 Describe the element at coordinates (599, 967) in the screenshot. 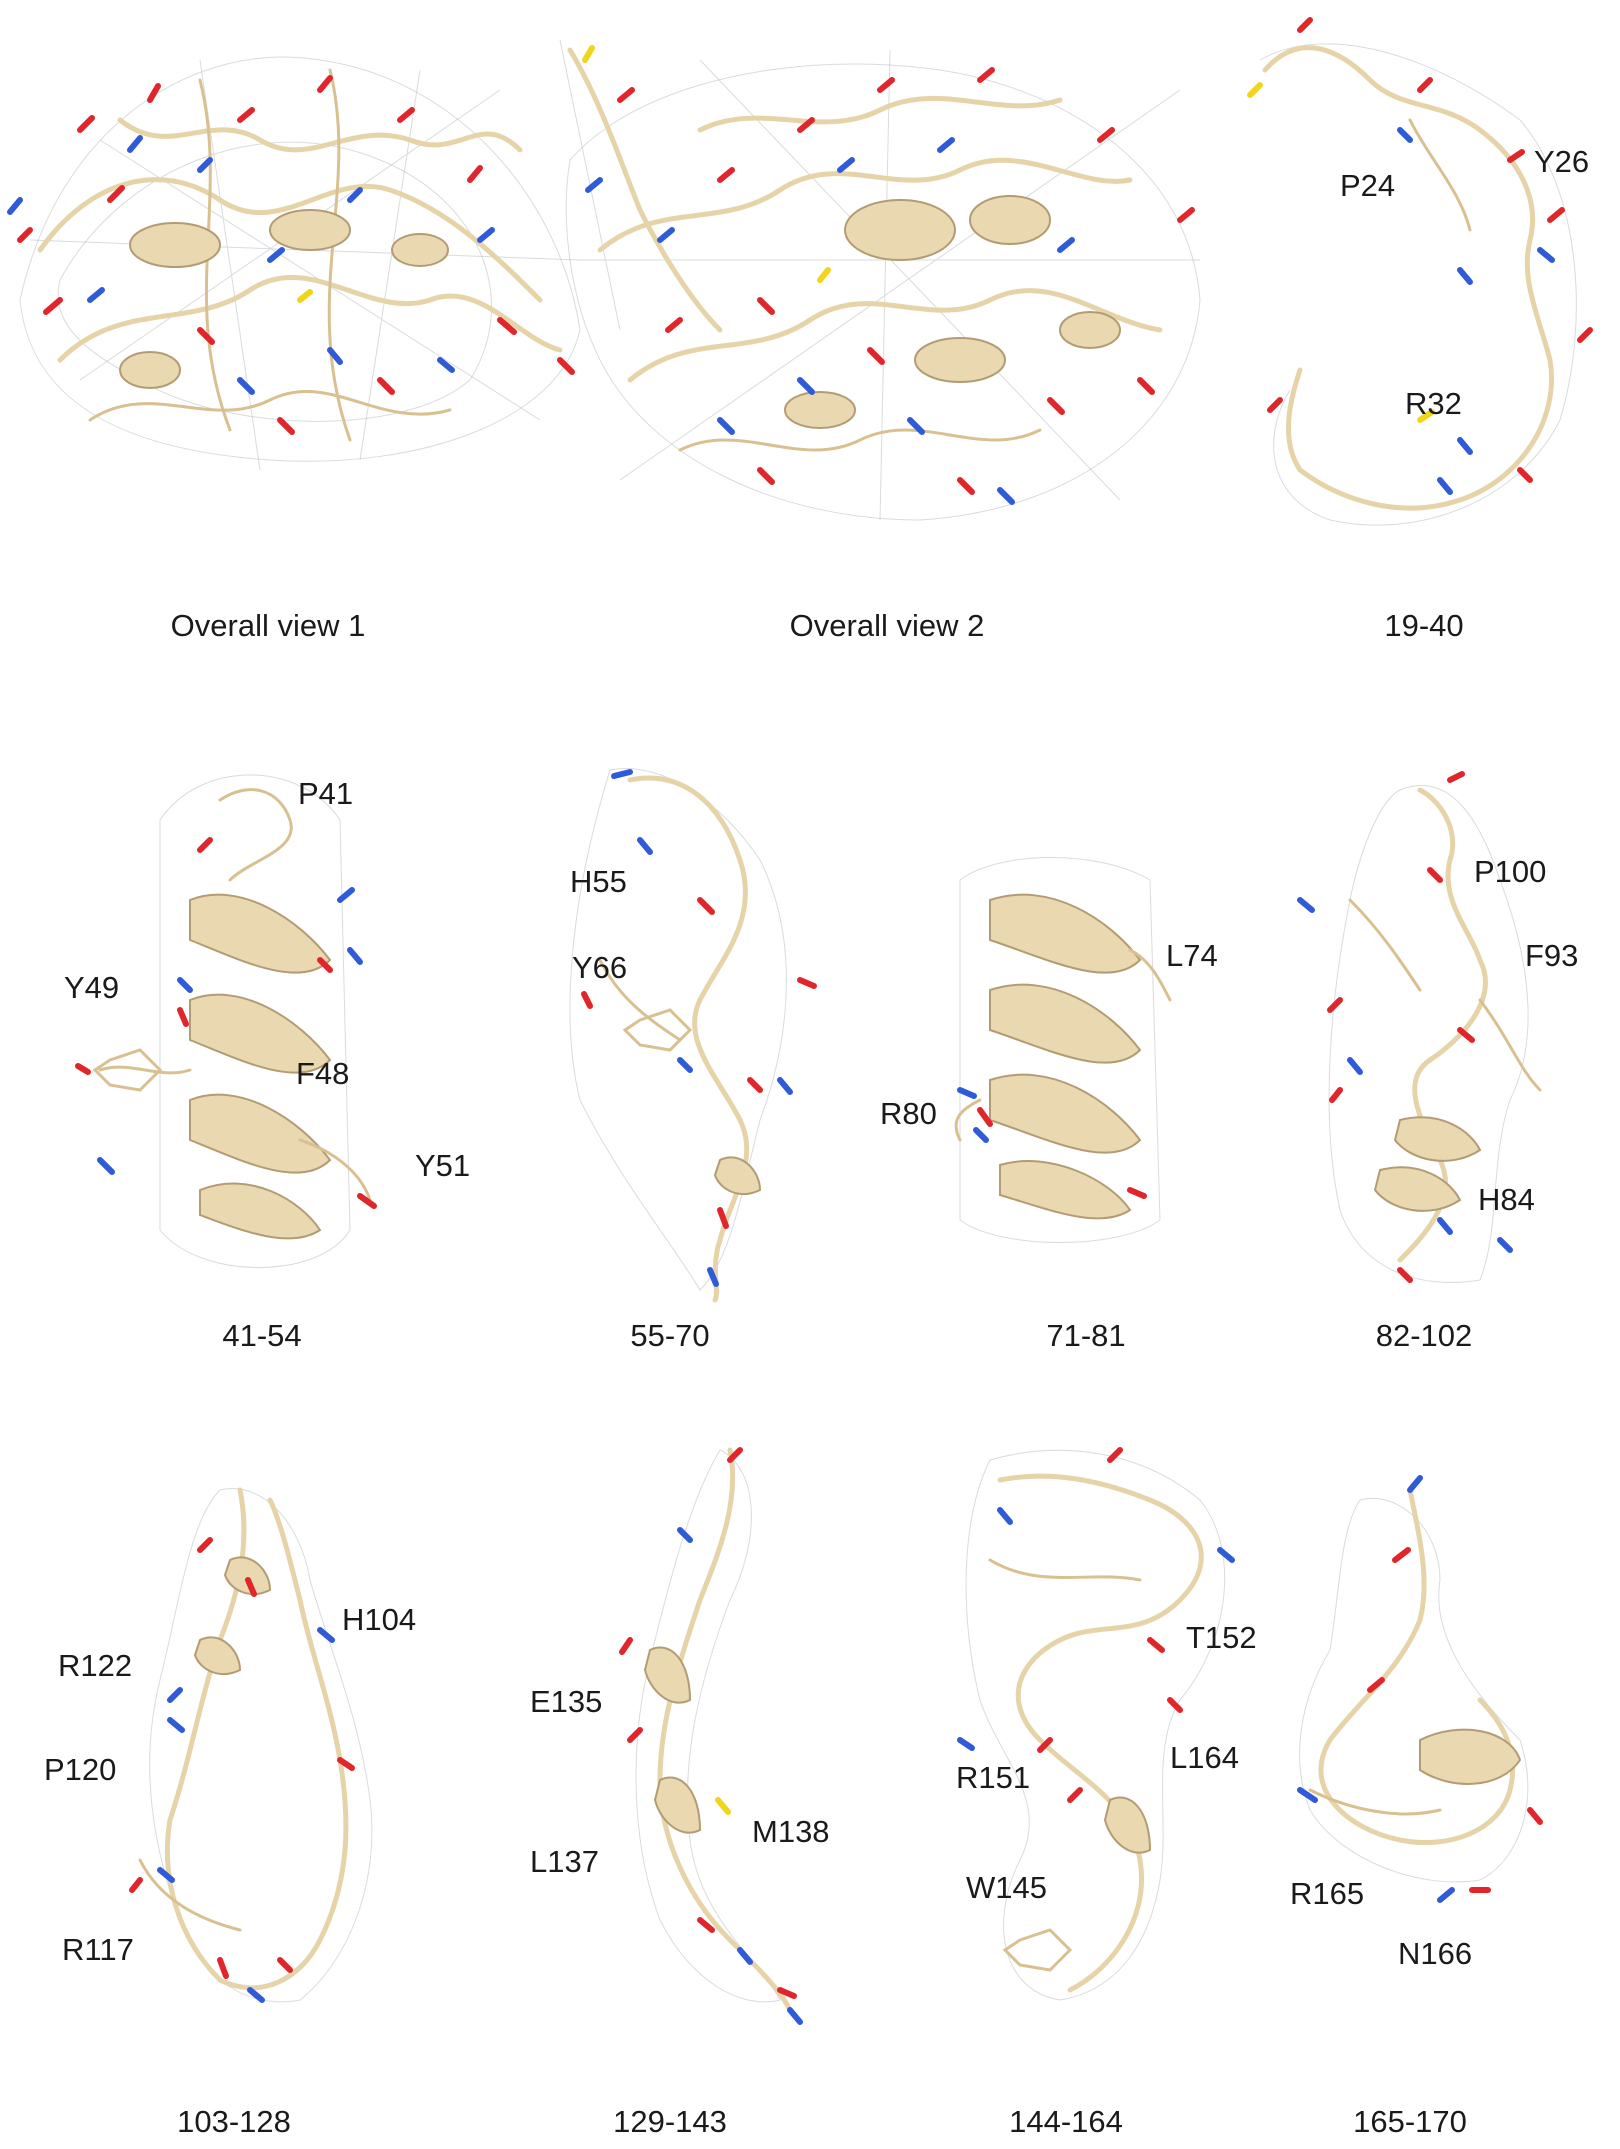

I see `residue-label-y66: Y66` at that location.